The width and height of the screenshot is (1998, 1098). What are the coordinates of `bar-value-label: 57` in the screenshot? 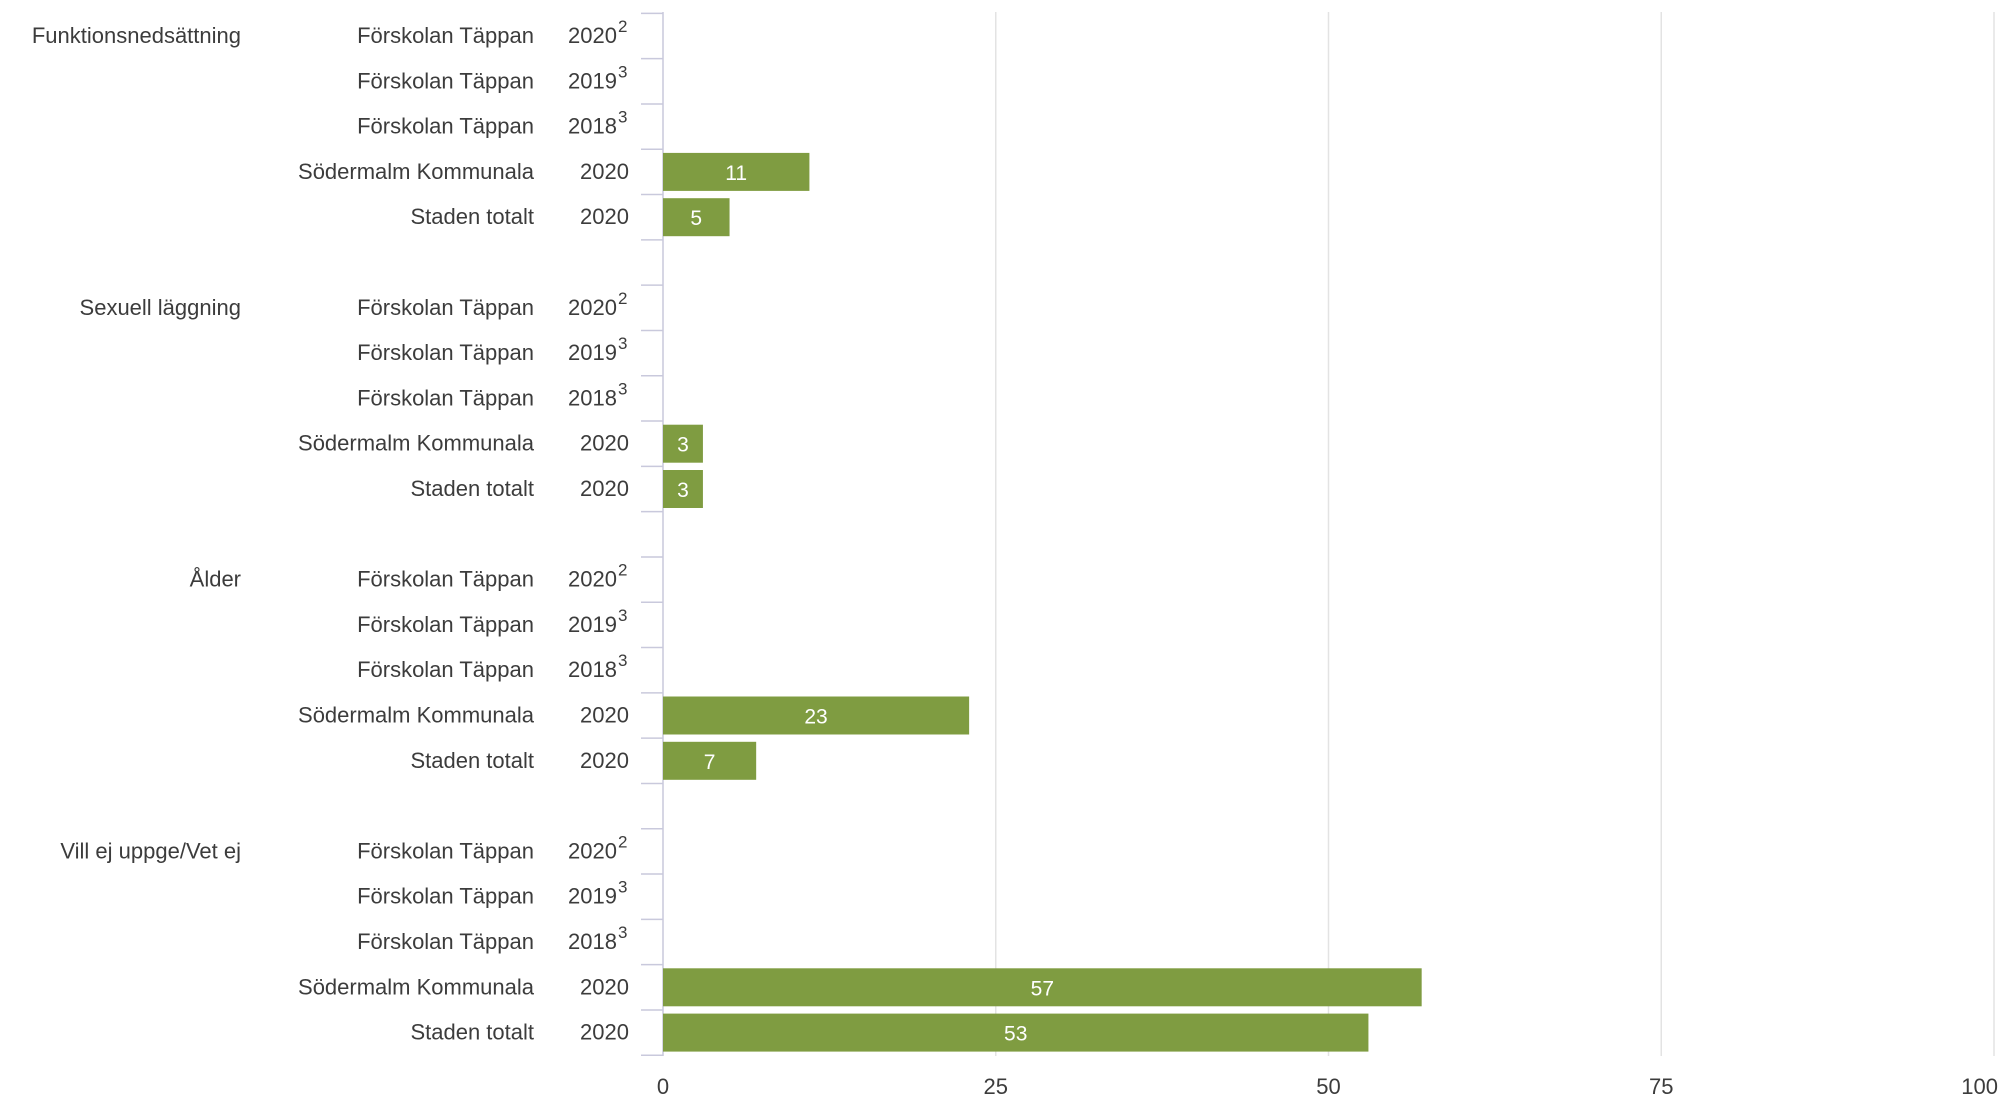 It's located at (1042, 988).